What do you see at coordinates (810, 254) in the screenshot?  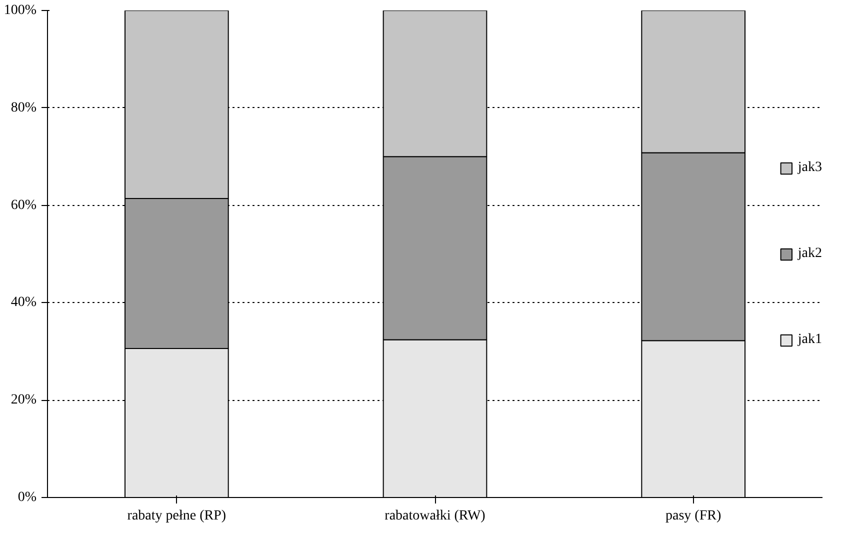 I see `legend-label: jak2` at bounding box center [810, 254].